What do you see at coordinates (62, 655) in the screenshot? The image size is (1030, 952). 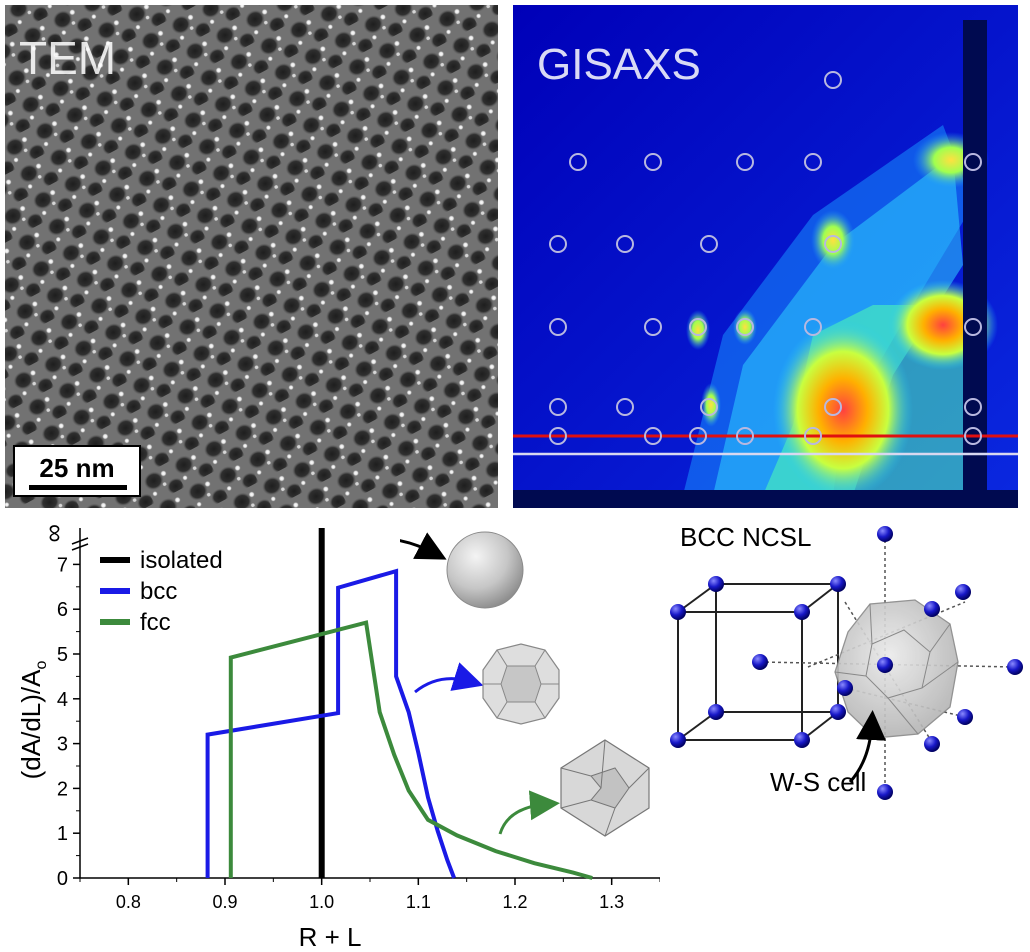 I see `y-tick-label: 5` at bounding box center [62, 655].